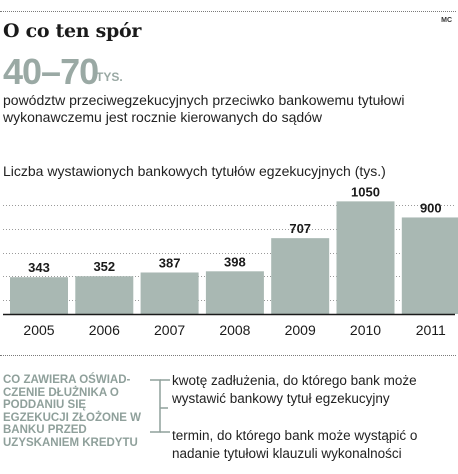 Image resolution: width=458 pixels, height=474 pixels. What do you see at coordinates (446, 20) in the screenshot?
I see `credit-label: MC` at bounding box center [446, 20].